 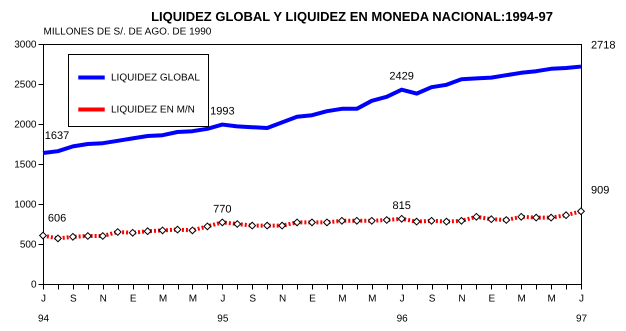 I want to click on y-tick-label: 3000, so click(x=25, y=45).